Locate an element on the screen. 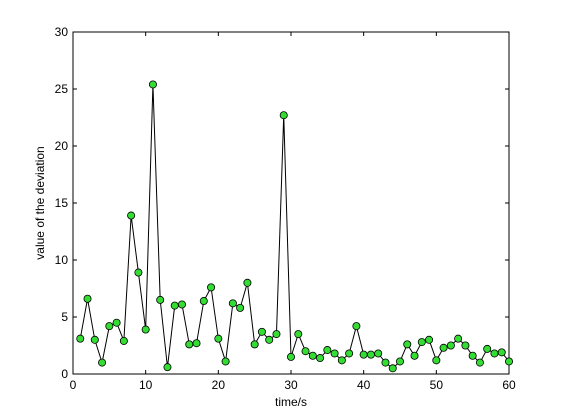  x-axis-label: time/s is located at coordinates (291, 402).